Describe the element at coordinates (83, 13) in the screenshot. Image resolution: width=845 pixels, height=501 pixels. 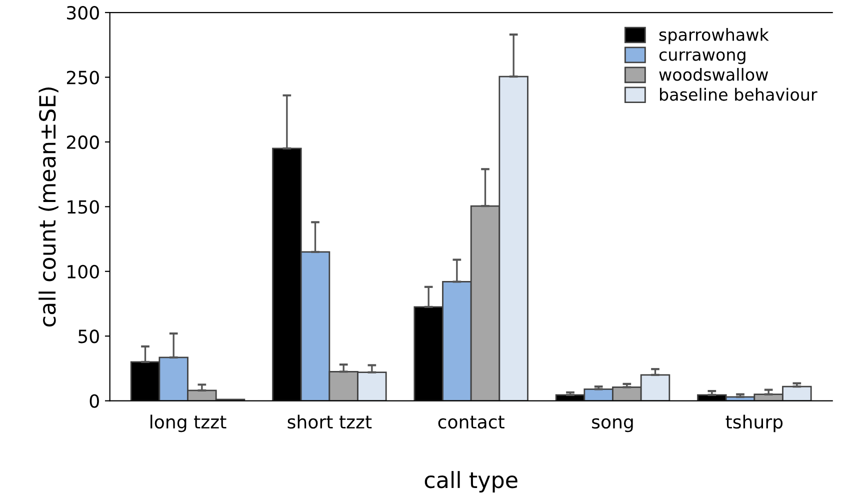
I see `y-tick-label: 300` at that location.